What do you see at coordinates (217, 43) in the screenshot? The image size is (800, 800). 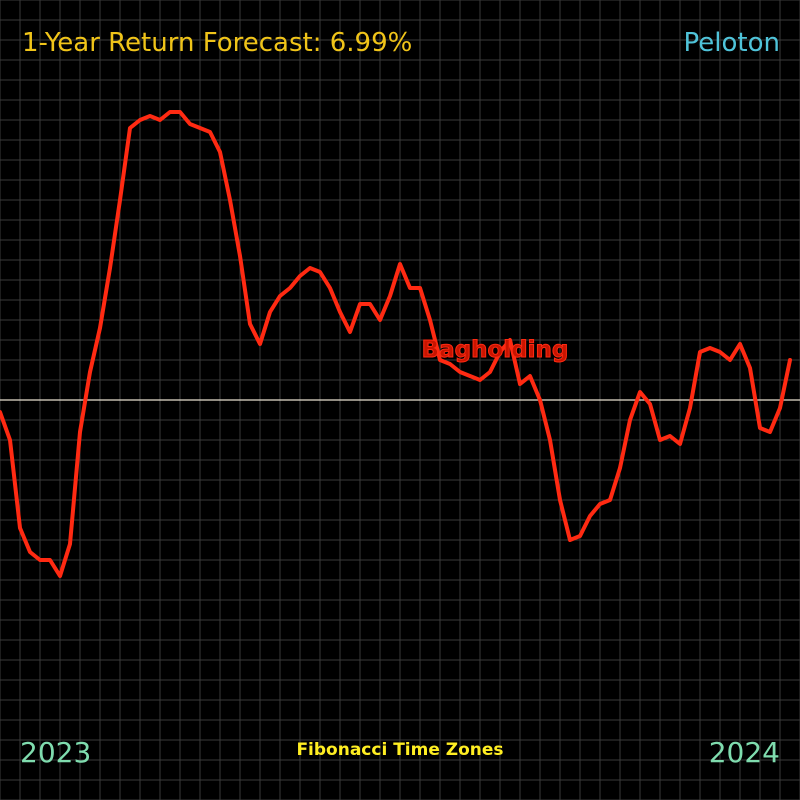 I see `chart-title: 1-Year Return Forecast: 6.99%` at bounding box center [217, 43].